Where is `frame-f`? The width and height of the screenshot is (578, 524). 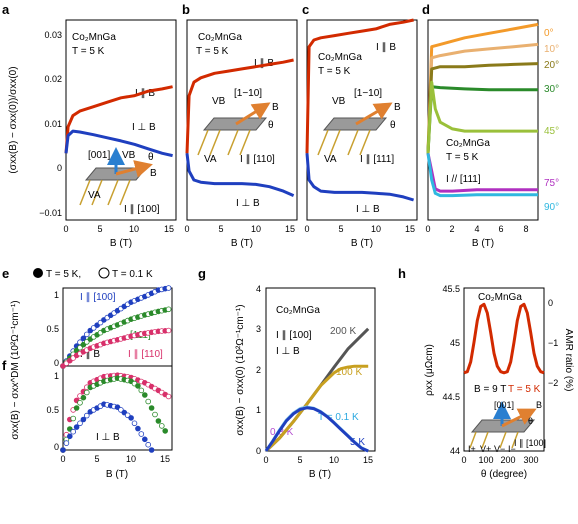
frame-f is located at coordinates (117, 408).